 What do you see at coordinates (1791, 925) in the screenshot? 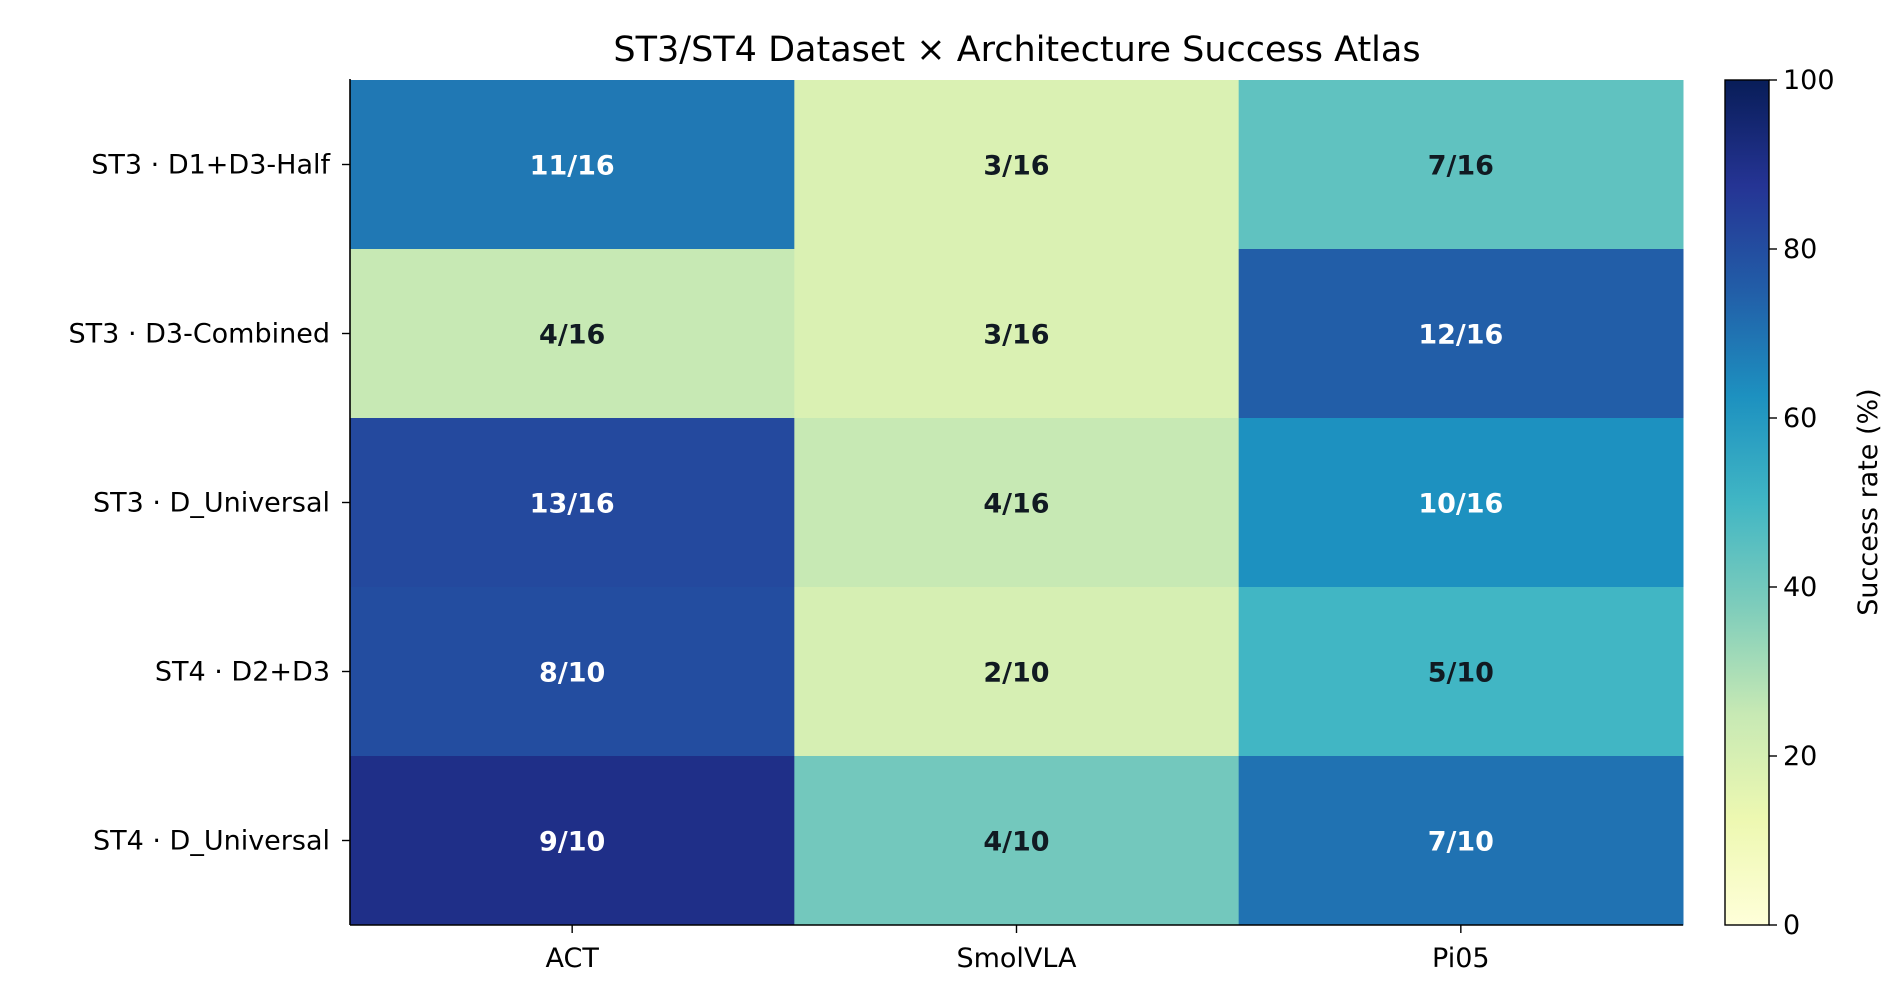
I see `colorbar-tick-label-0: 0` at bounding box center [1791, 925].